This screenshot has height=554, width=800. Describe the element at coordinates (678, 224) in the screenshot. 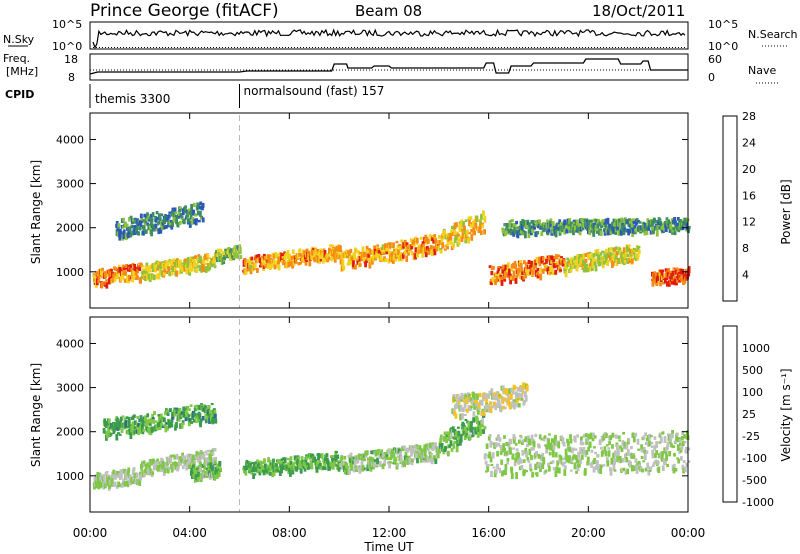

I see `scatter-cell-2018` at that location.